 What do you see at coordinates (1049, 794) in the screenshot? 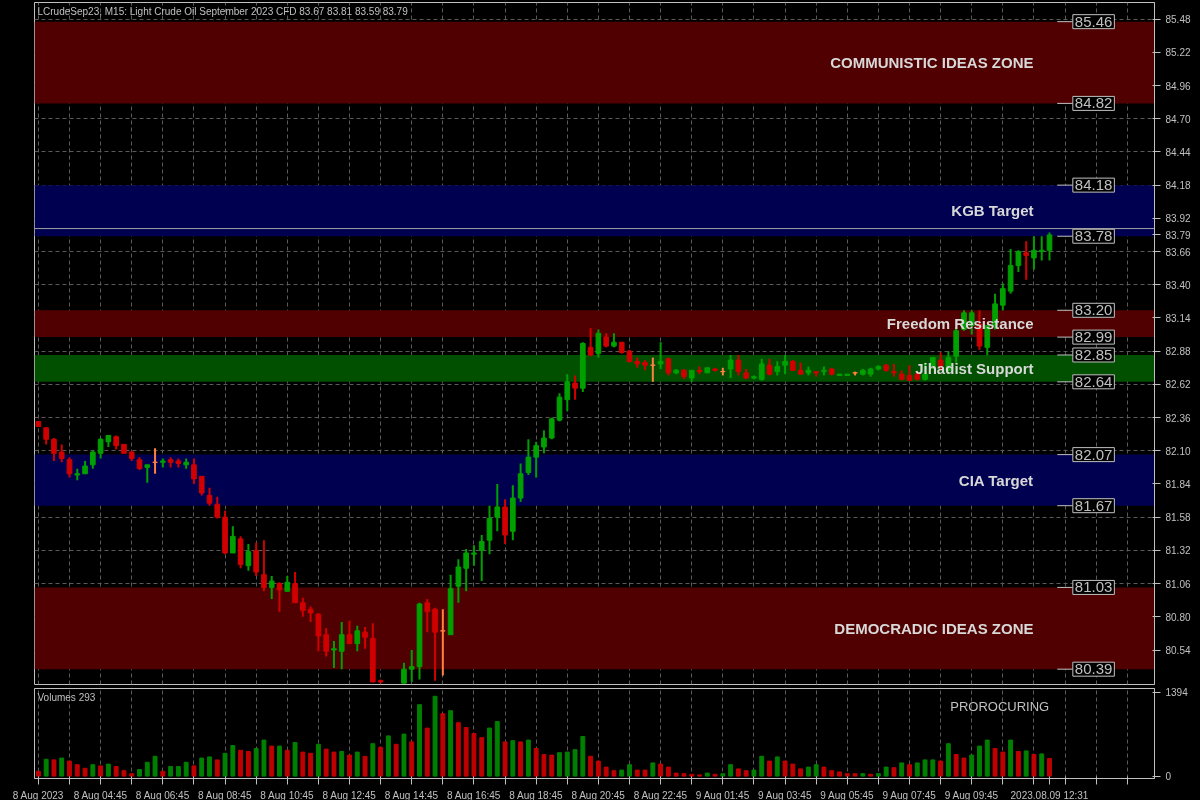
I see `x-tick-label: 2023.08.09 12:31` at bounding box center [1049, 794].